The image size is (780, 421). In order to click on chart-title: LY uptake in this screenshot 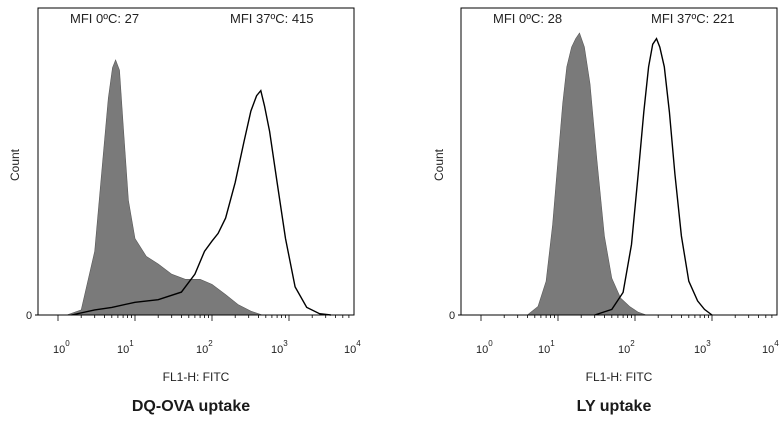, I will do `click(614, 406)`.